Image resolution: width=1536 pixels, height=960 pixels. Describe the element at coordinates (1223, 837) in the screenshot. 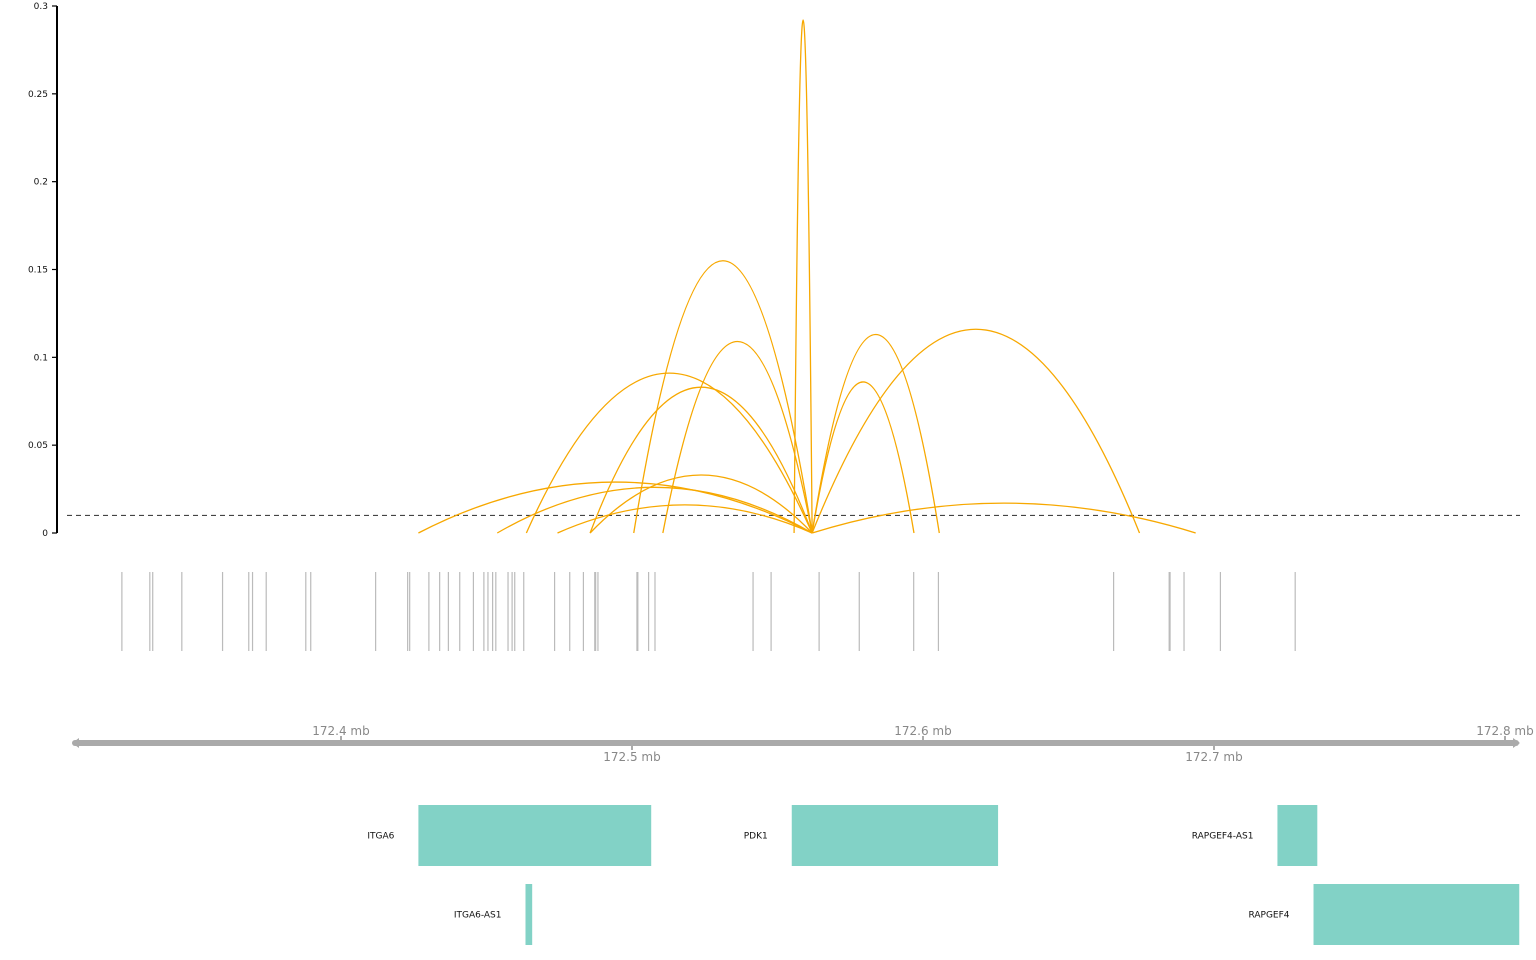

I see `gene-label-rapgef4-as1: RAPGEF4-AS1` at that location.